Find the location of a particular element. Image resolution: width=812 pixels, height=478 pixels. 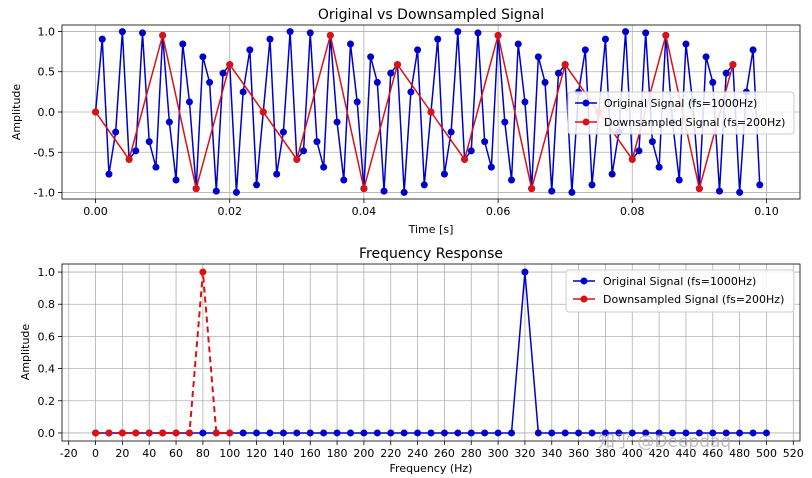

bottom-chart-xlabel: Frequency (Hz) is located at coordinates (431, 468).